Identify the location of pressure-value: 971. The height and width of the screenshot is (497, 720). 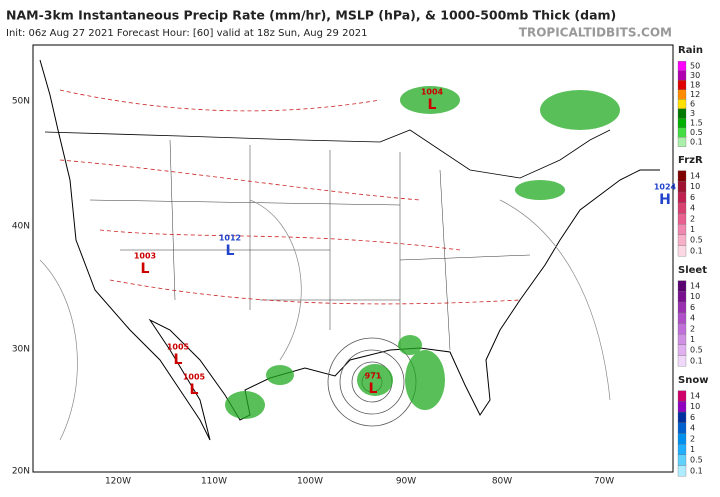
(373, 376).